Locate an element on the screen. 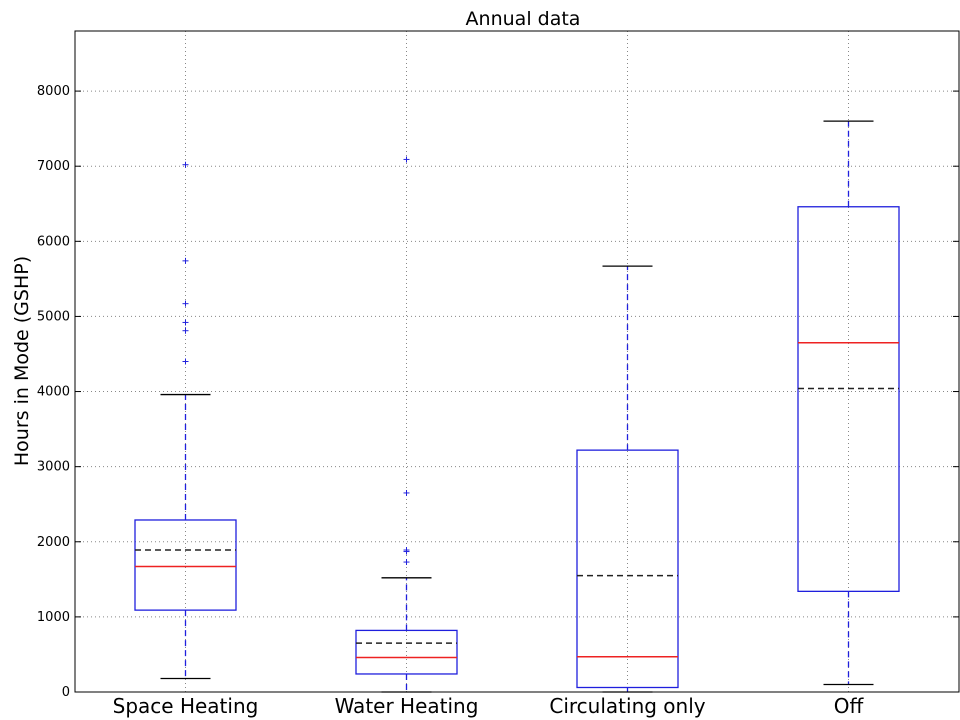 The width and height of the screenshot is (960, 720). y-tick-label: 3000 is located at coordinates (53, 467).